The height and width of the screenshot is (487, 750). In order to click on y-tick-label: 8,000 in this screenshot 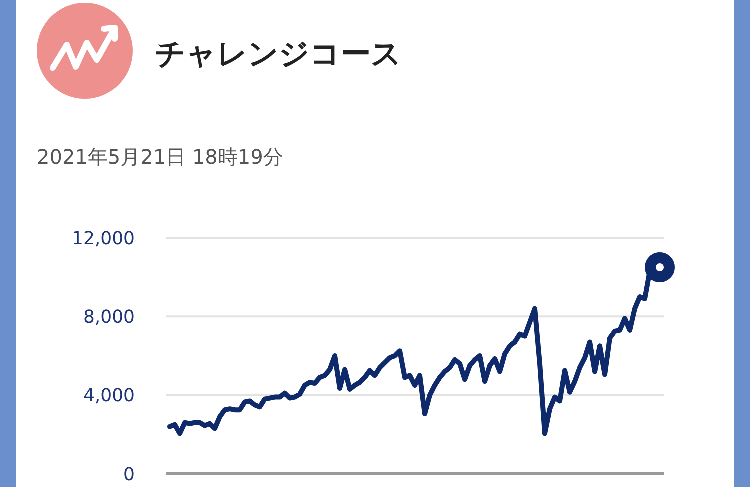, I will do `click(109, 317)`.